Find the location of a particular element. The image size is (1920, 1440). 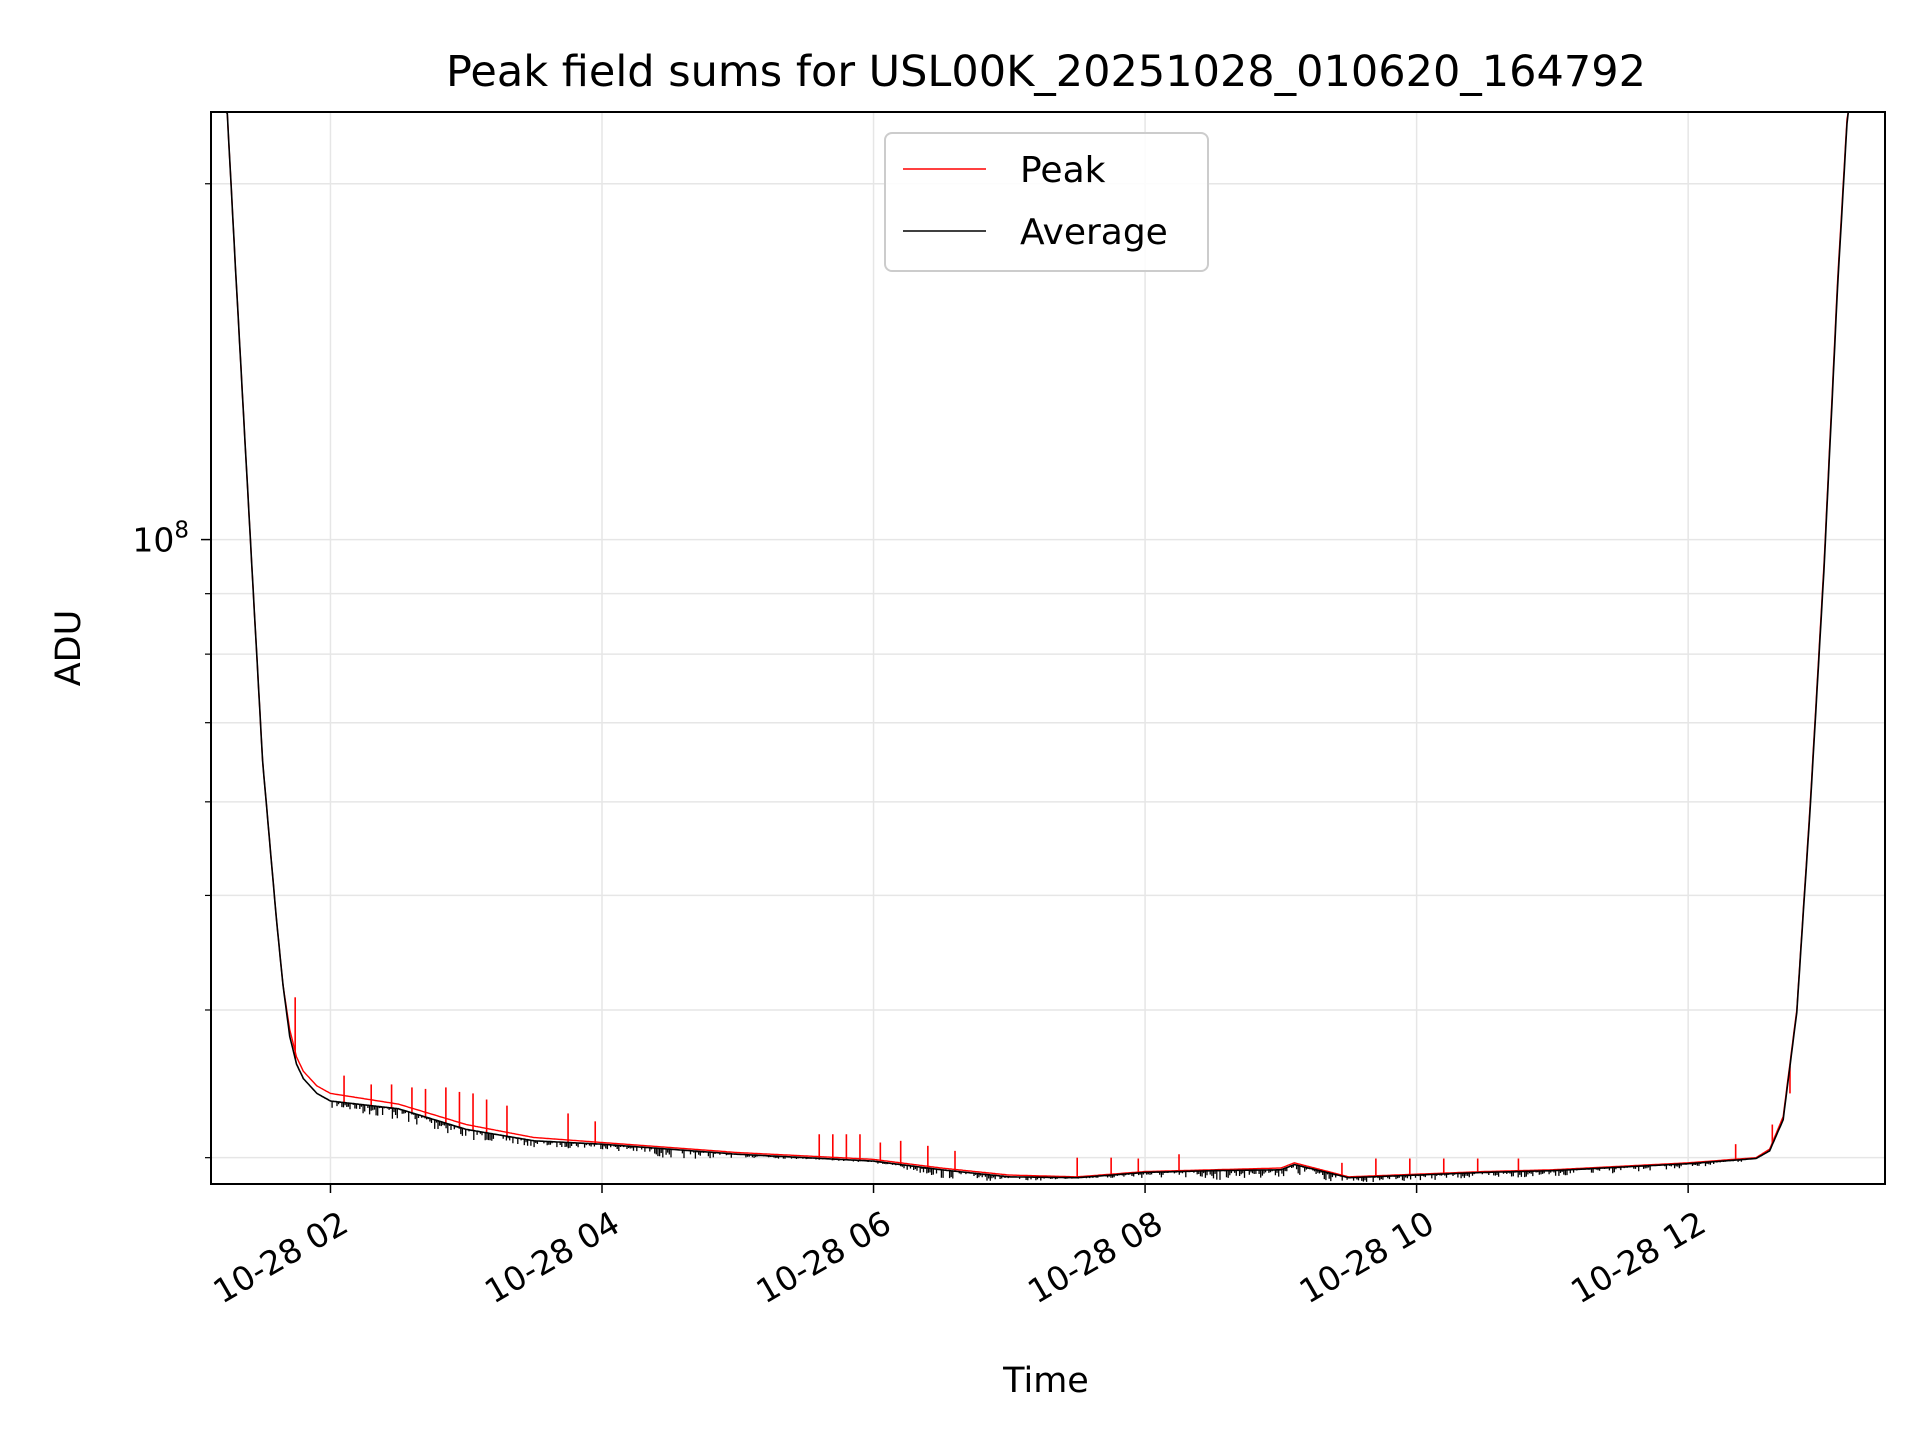

legend-peak-label: Peak is located at coordinates (1063, 170).